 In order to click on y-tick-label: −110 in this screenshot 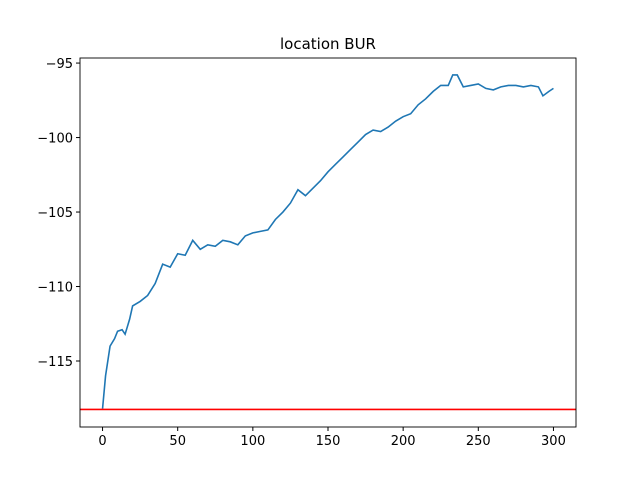, I will do `click(55, 288)`.